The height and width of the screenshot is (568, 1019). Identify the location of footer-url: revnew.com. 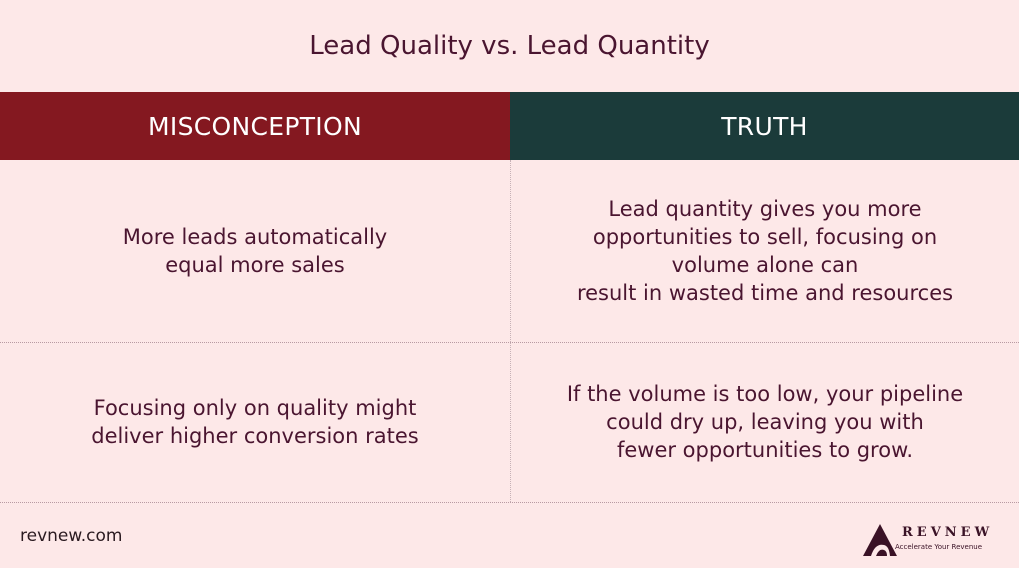
(71, 536).